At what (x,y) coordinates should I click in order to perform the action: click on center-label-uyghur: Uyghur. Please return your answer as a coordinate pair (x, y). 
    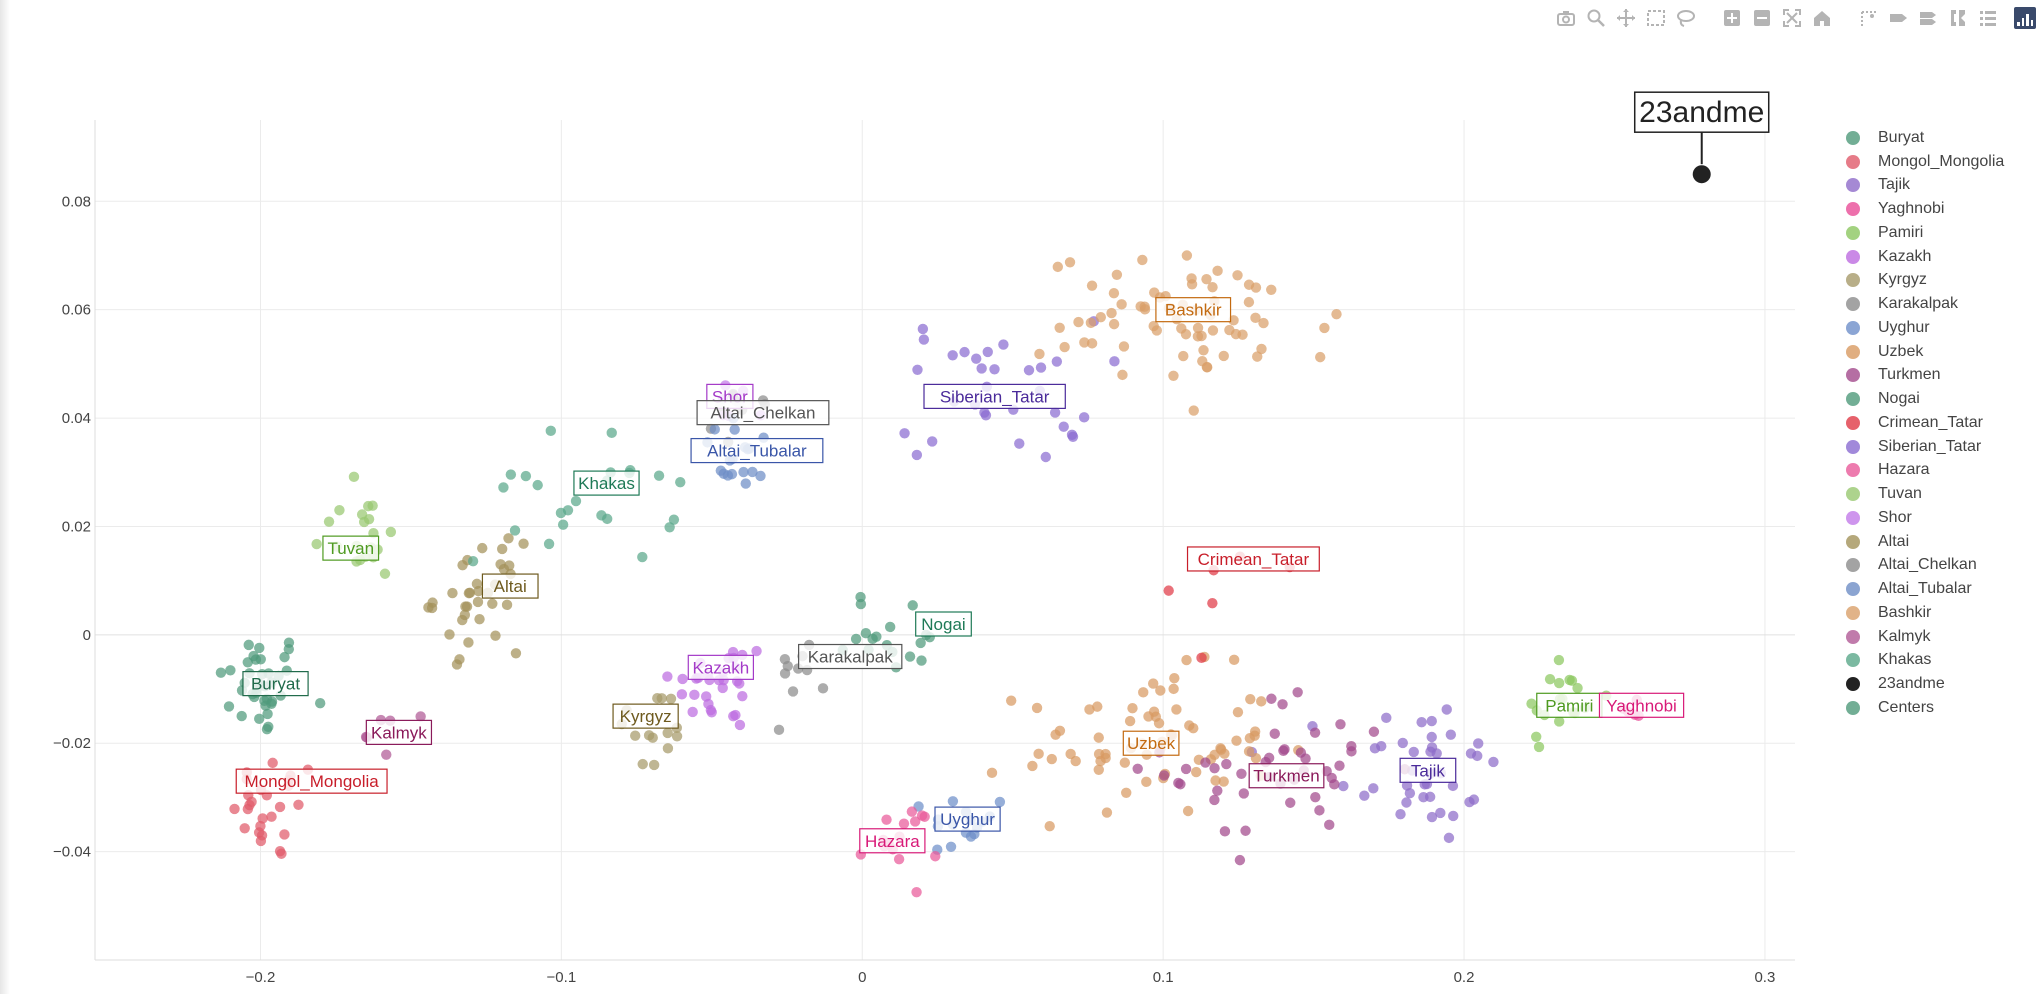
    Looking at the image, I should click on (967, 819).